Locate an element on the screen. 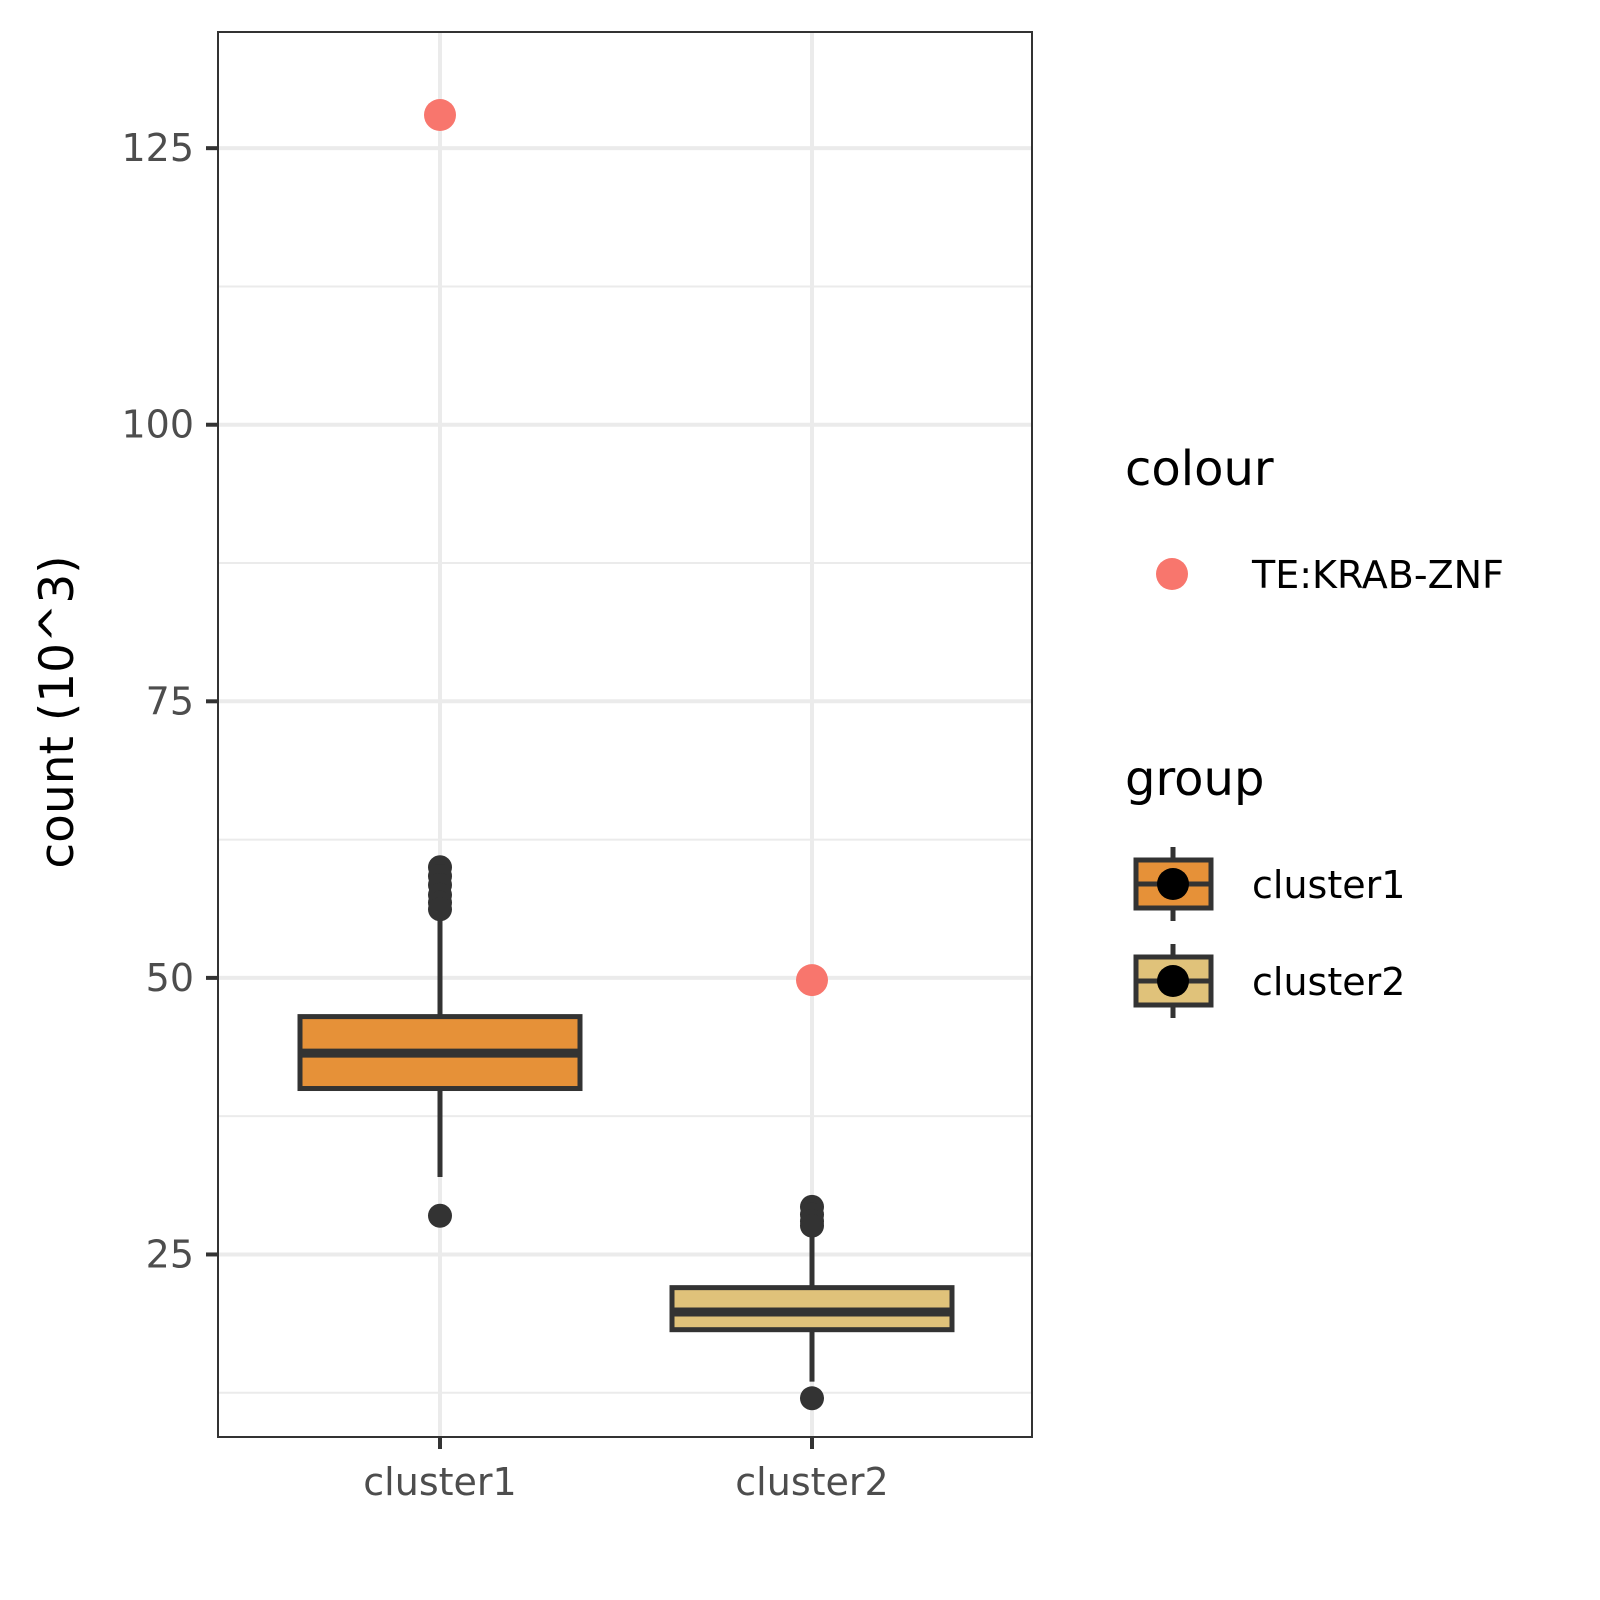 This screenshot has width=1600, height=1600. x-tick-label: cluster1 is located at coordinates (439, 1482).